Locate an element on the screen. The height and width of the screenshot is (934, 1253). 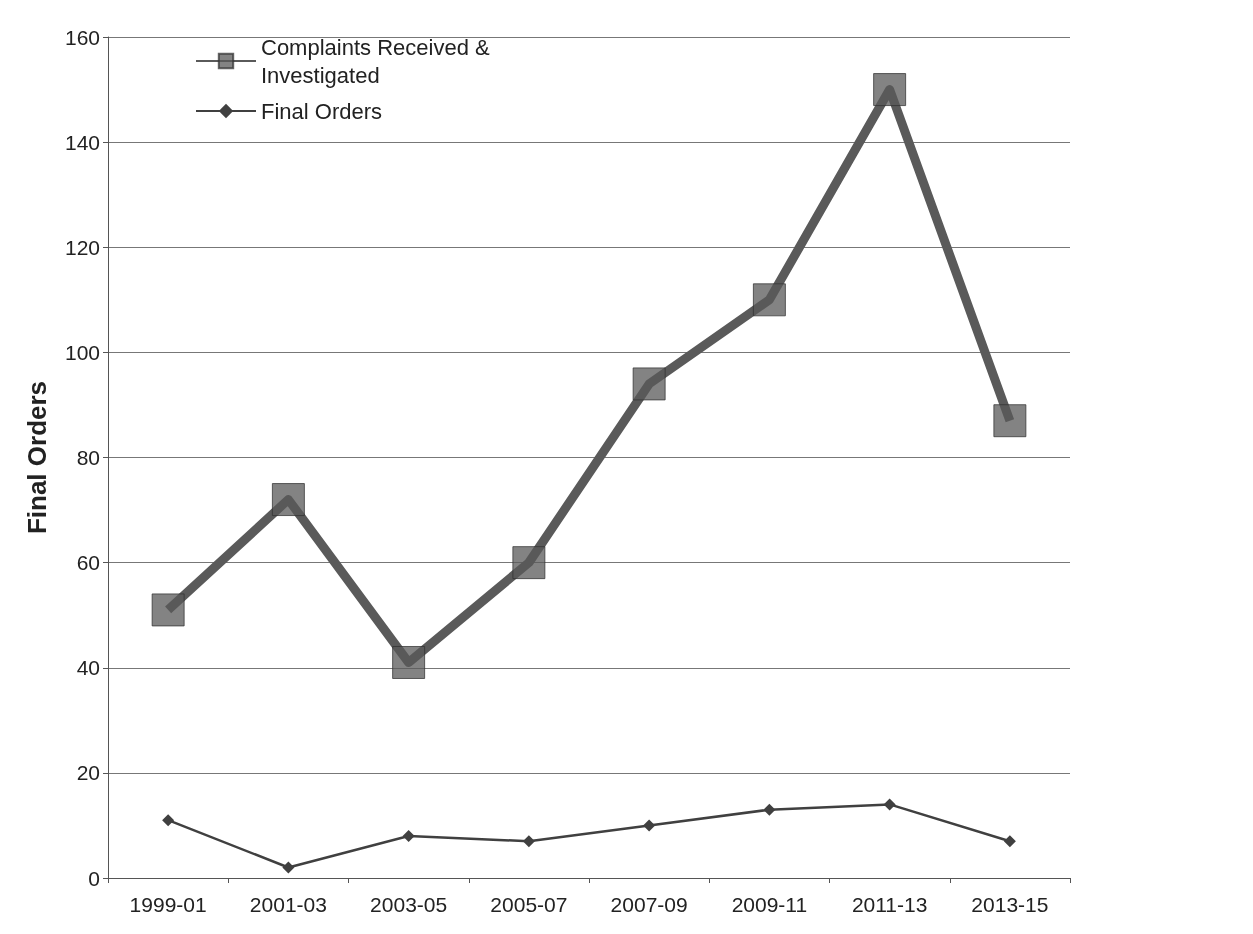
x-tick-label: 2003-05 is located at coordinates (409, 904).